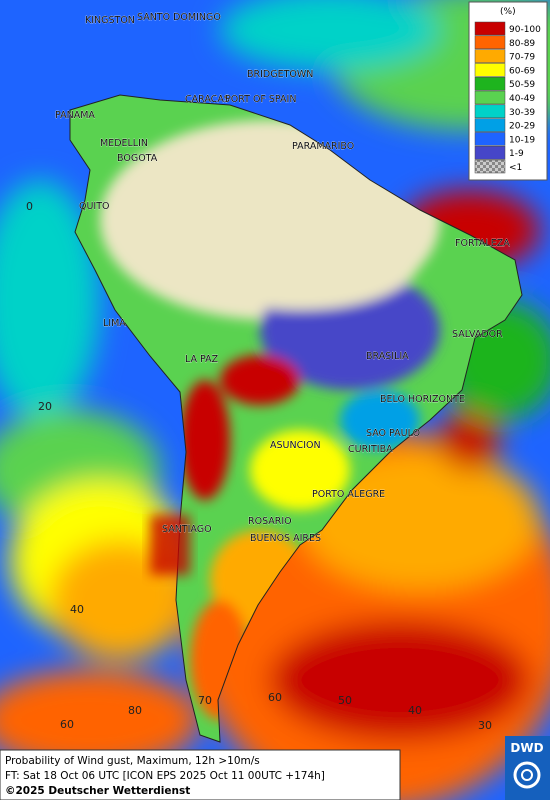  Describe the element at coordinates (522, 113) in the screenshot. I see `legend-label: 30-39` at that location.